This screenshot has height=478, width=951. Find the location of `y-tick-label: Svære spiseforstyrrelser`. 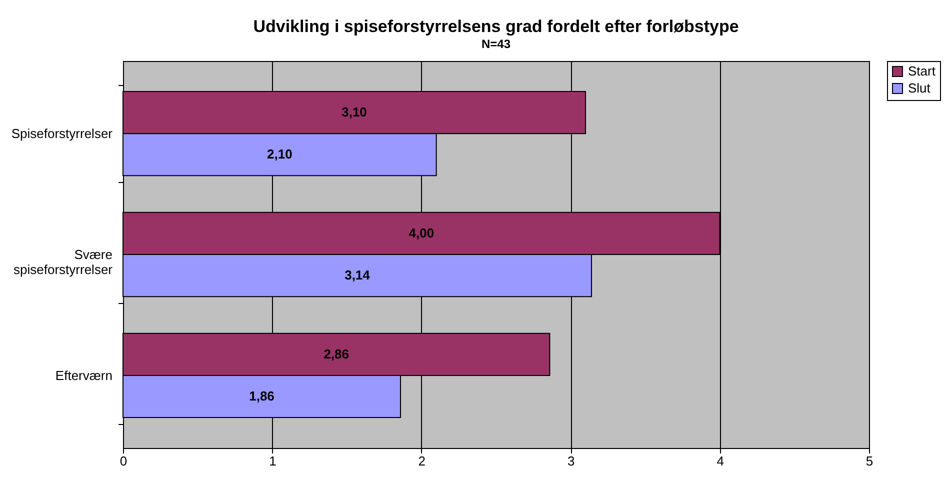

y-tick-label: Svære spiseforstyrrelser is located at coordinates (64, 262).